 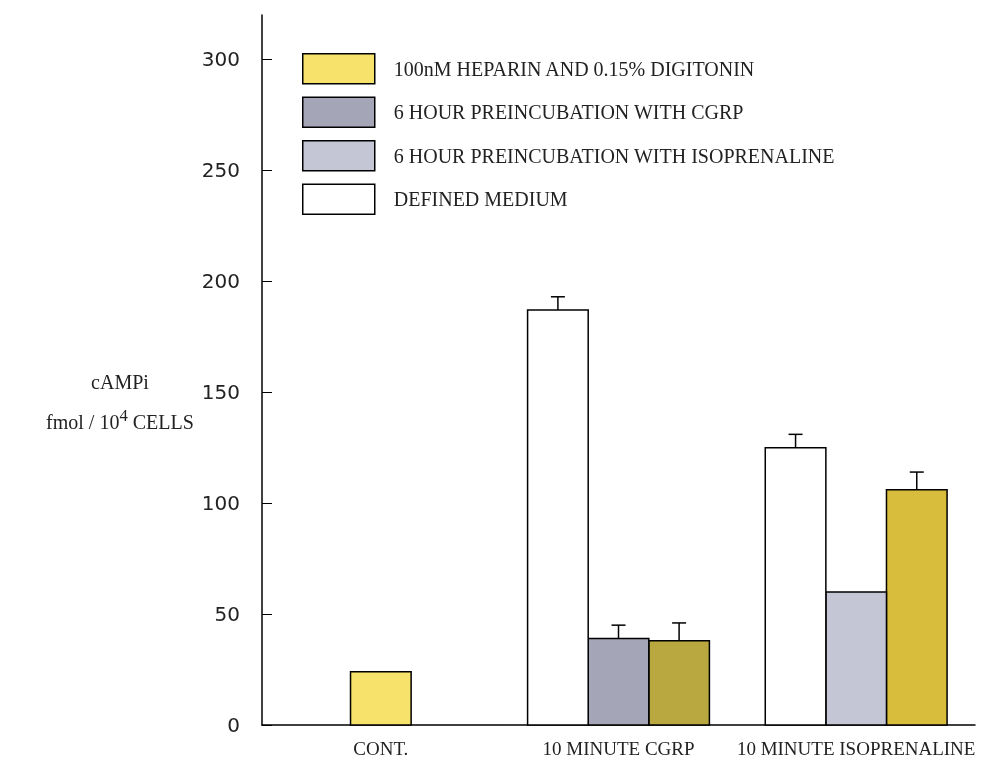 I want to click on y-tick-label: 100, so click(x=220, y=503).